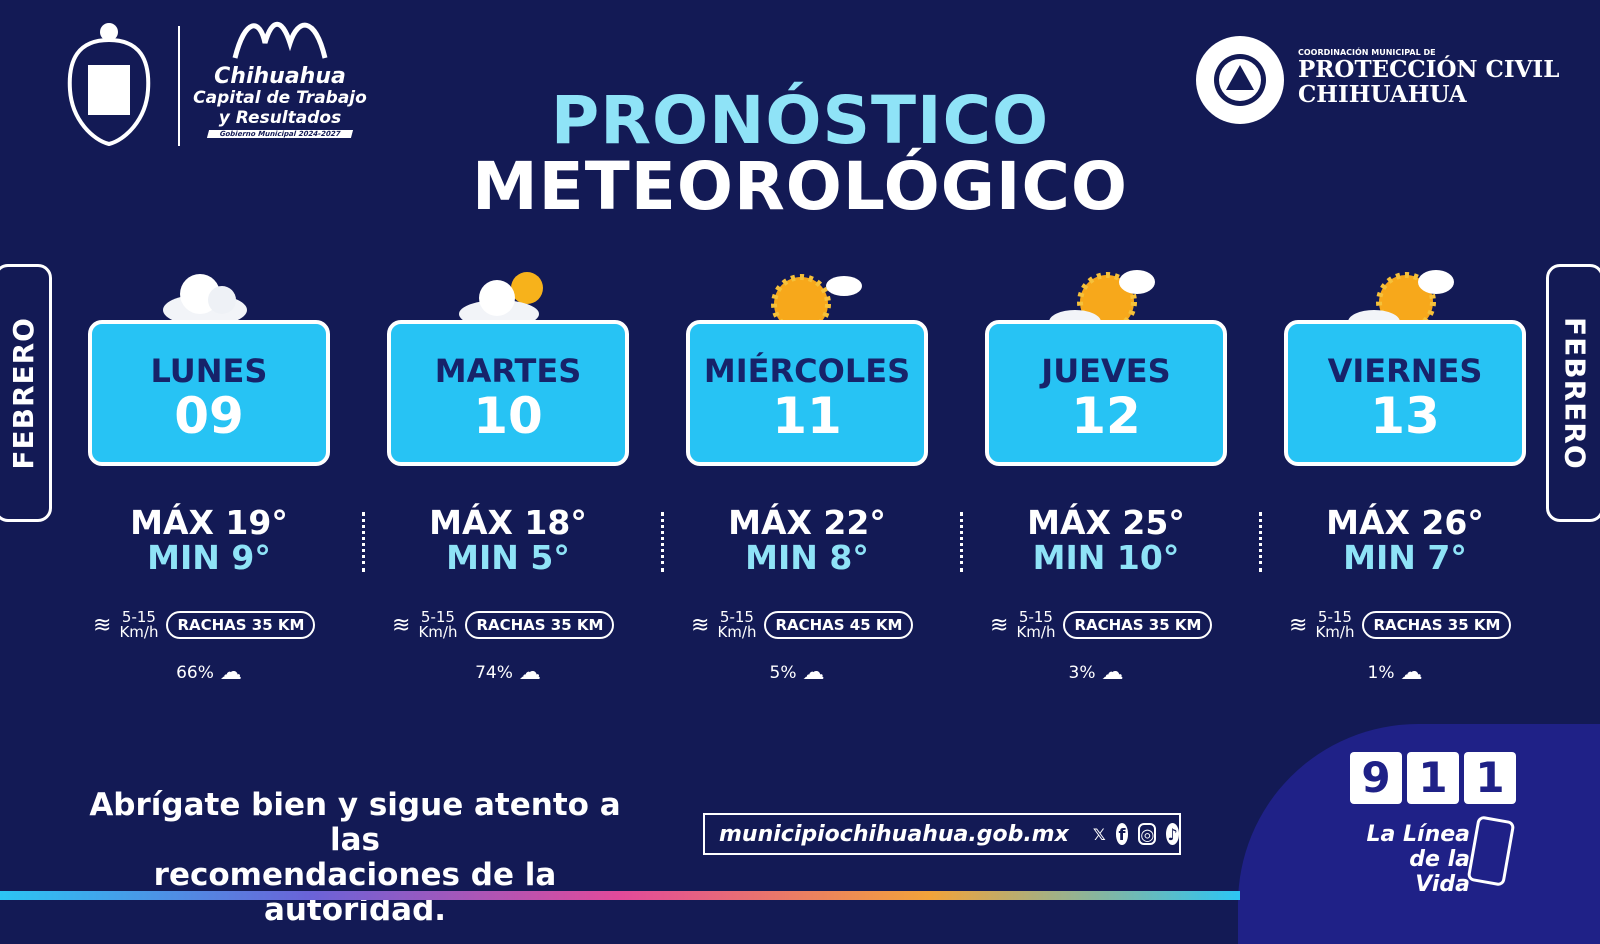 This screenshot has height=944, width=1600. What do you see at coordinates (1381, 672) in the screenshot?
I see `rain-percent: 1%` at bounding box center [1381, 672].